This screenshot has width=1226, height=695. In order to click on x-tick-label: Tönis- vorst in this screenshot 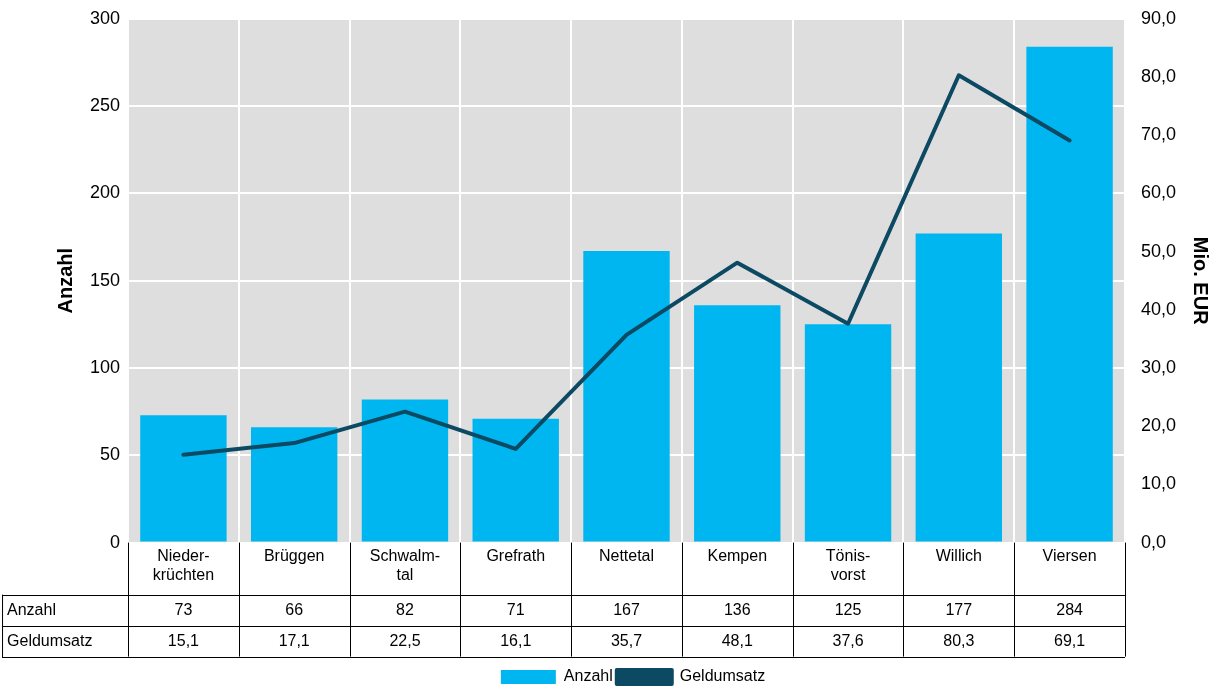, I will do `click(848, 564)`.